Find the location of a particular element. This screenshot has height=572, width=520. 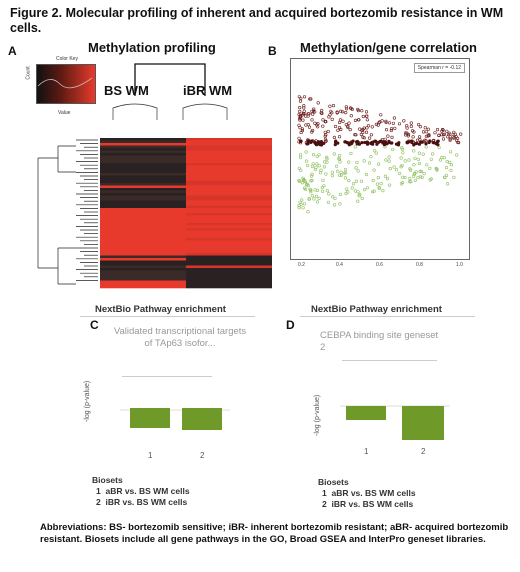

panel-c-bioset-2: 2 iBR vs. BS WM cells is located at coordinates (142, 502).